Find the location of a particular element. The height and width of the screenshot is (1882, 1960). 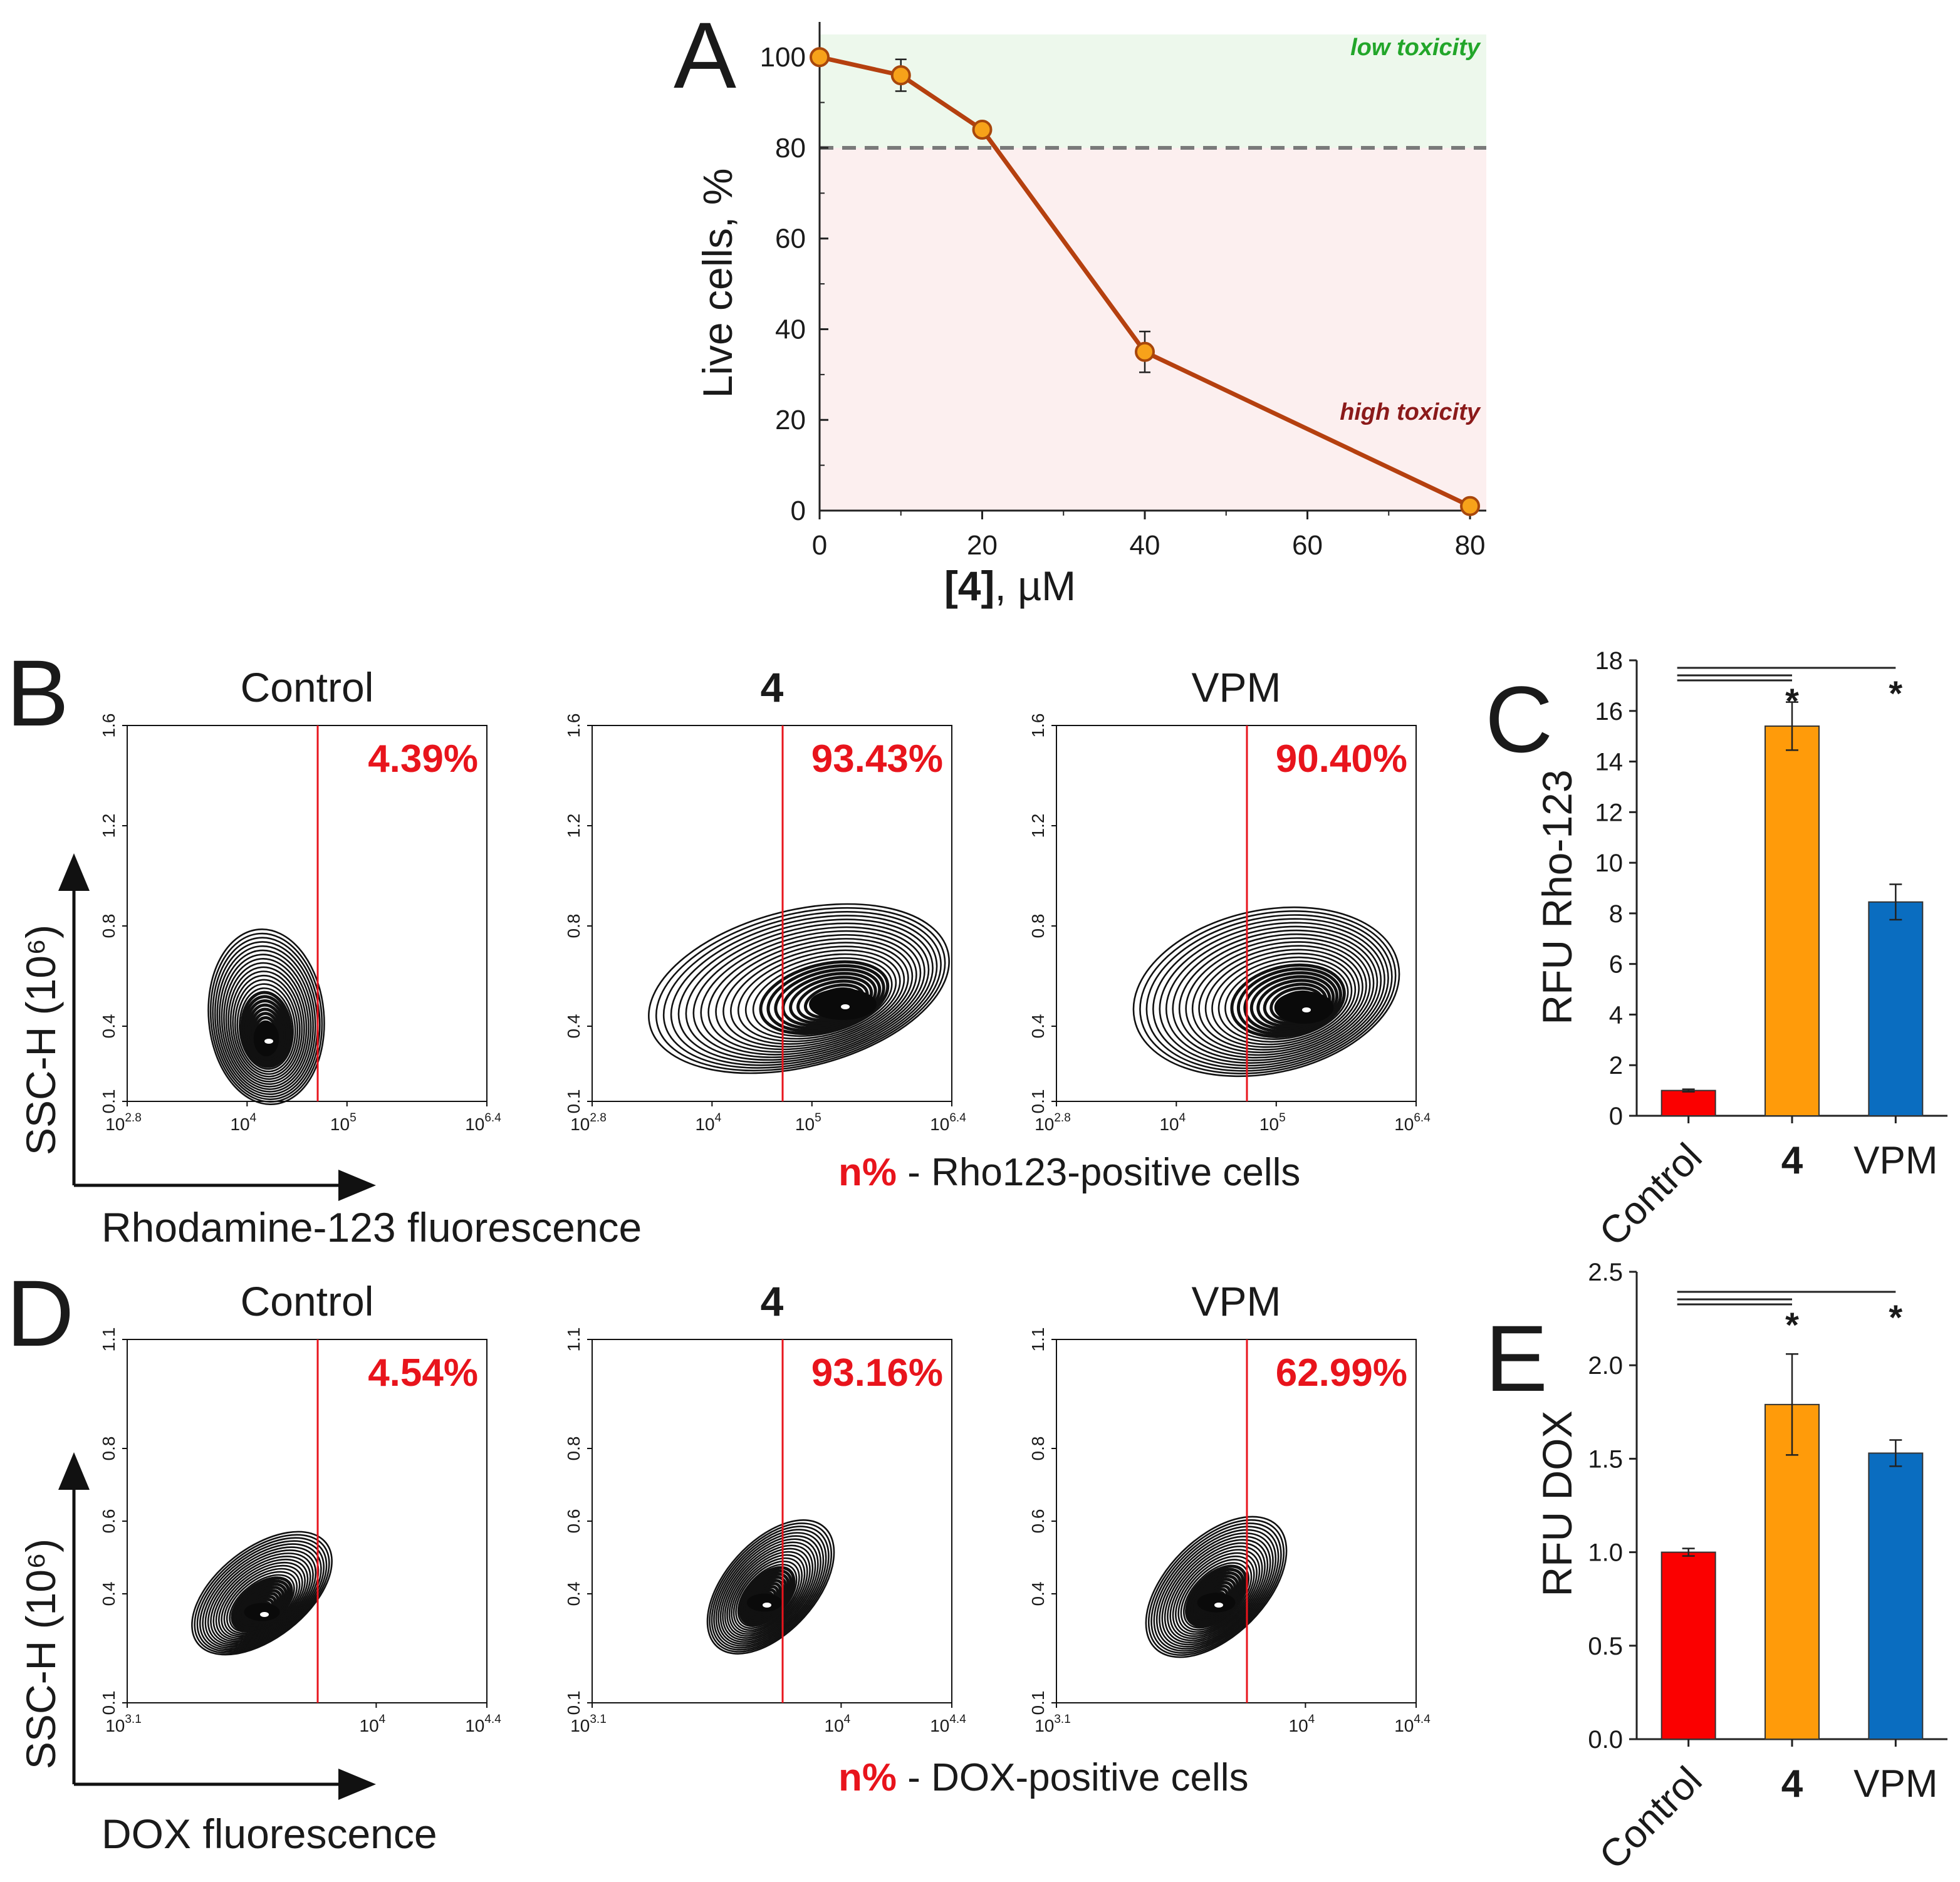

bar-control is located at coordinates (1688, 1102).